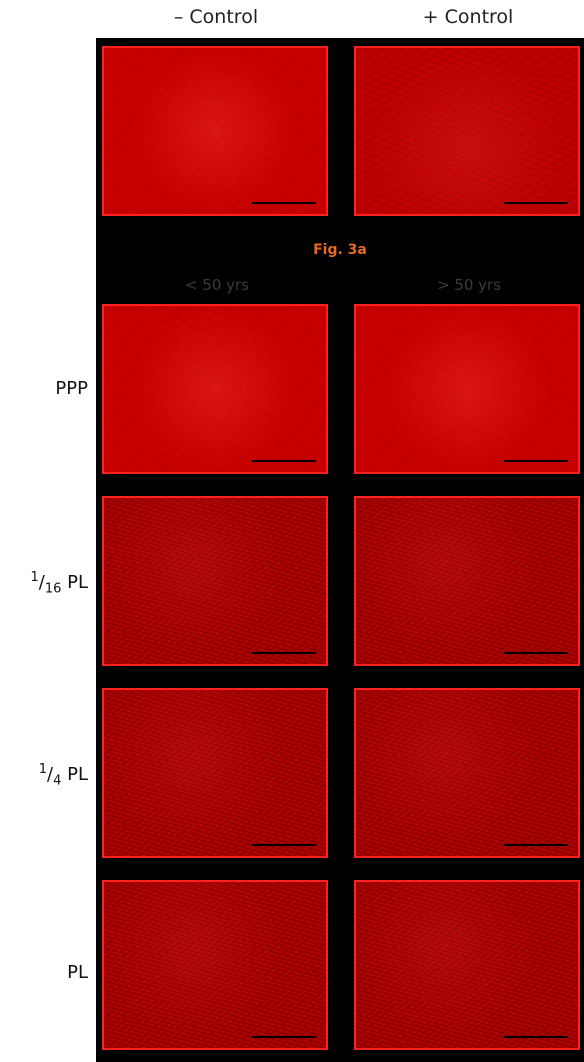  I want to click on age-label-over-50: > 50 yrs, so click(469, 285).